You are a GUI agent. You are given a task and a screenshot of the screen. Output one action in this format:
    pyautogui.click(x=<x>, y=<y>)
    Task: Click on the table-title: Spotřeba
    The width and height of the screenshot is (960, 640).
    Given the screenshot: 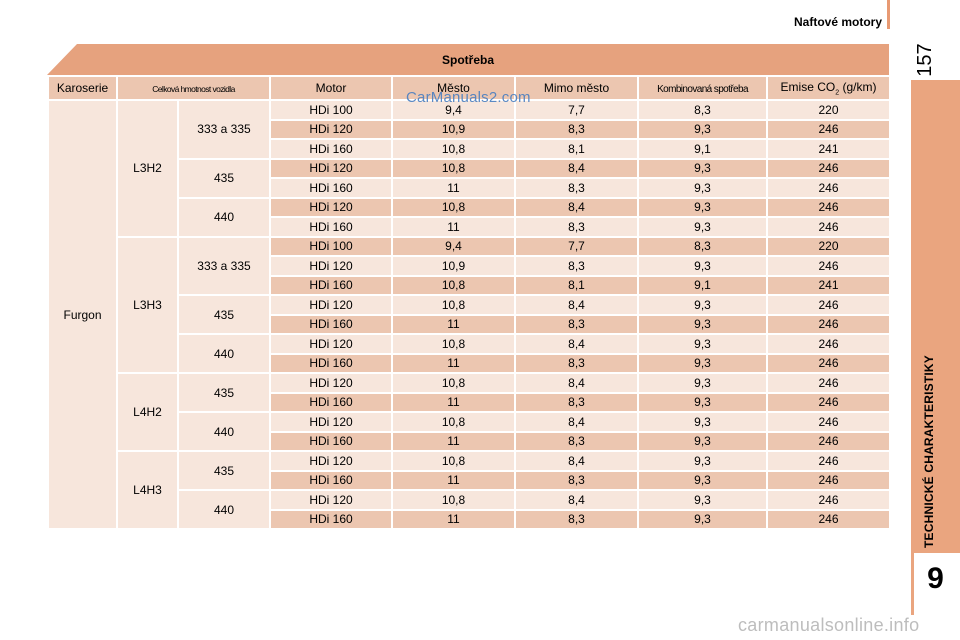 What is the action you would take?
    pyautogui.click(x=467, y=59)
    